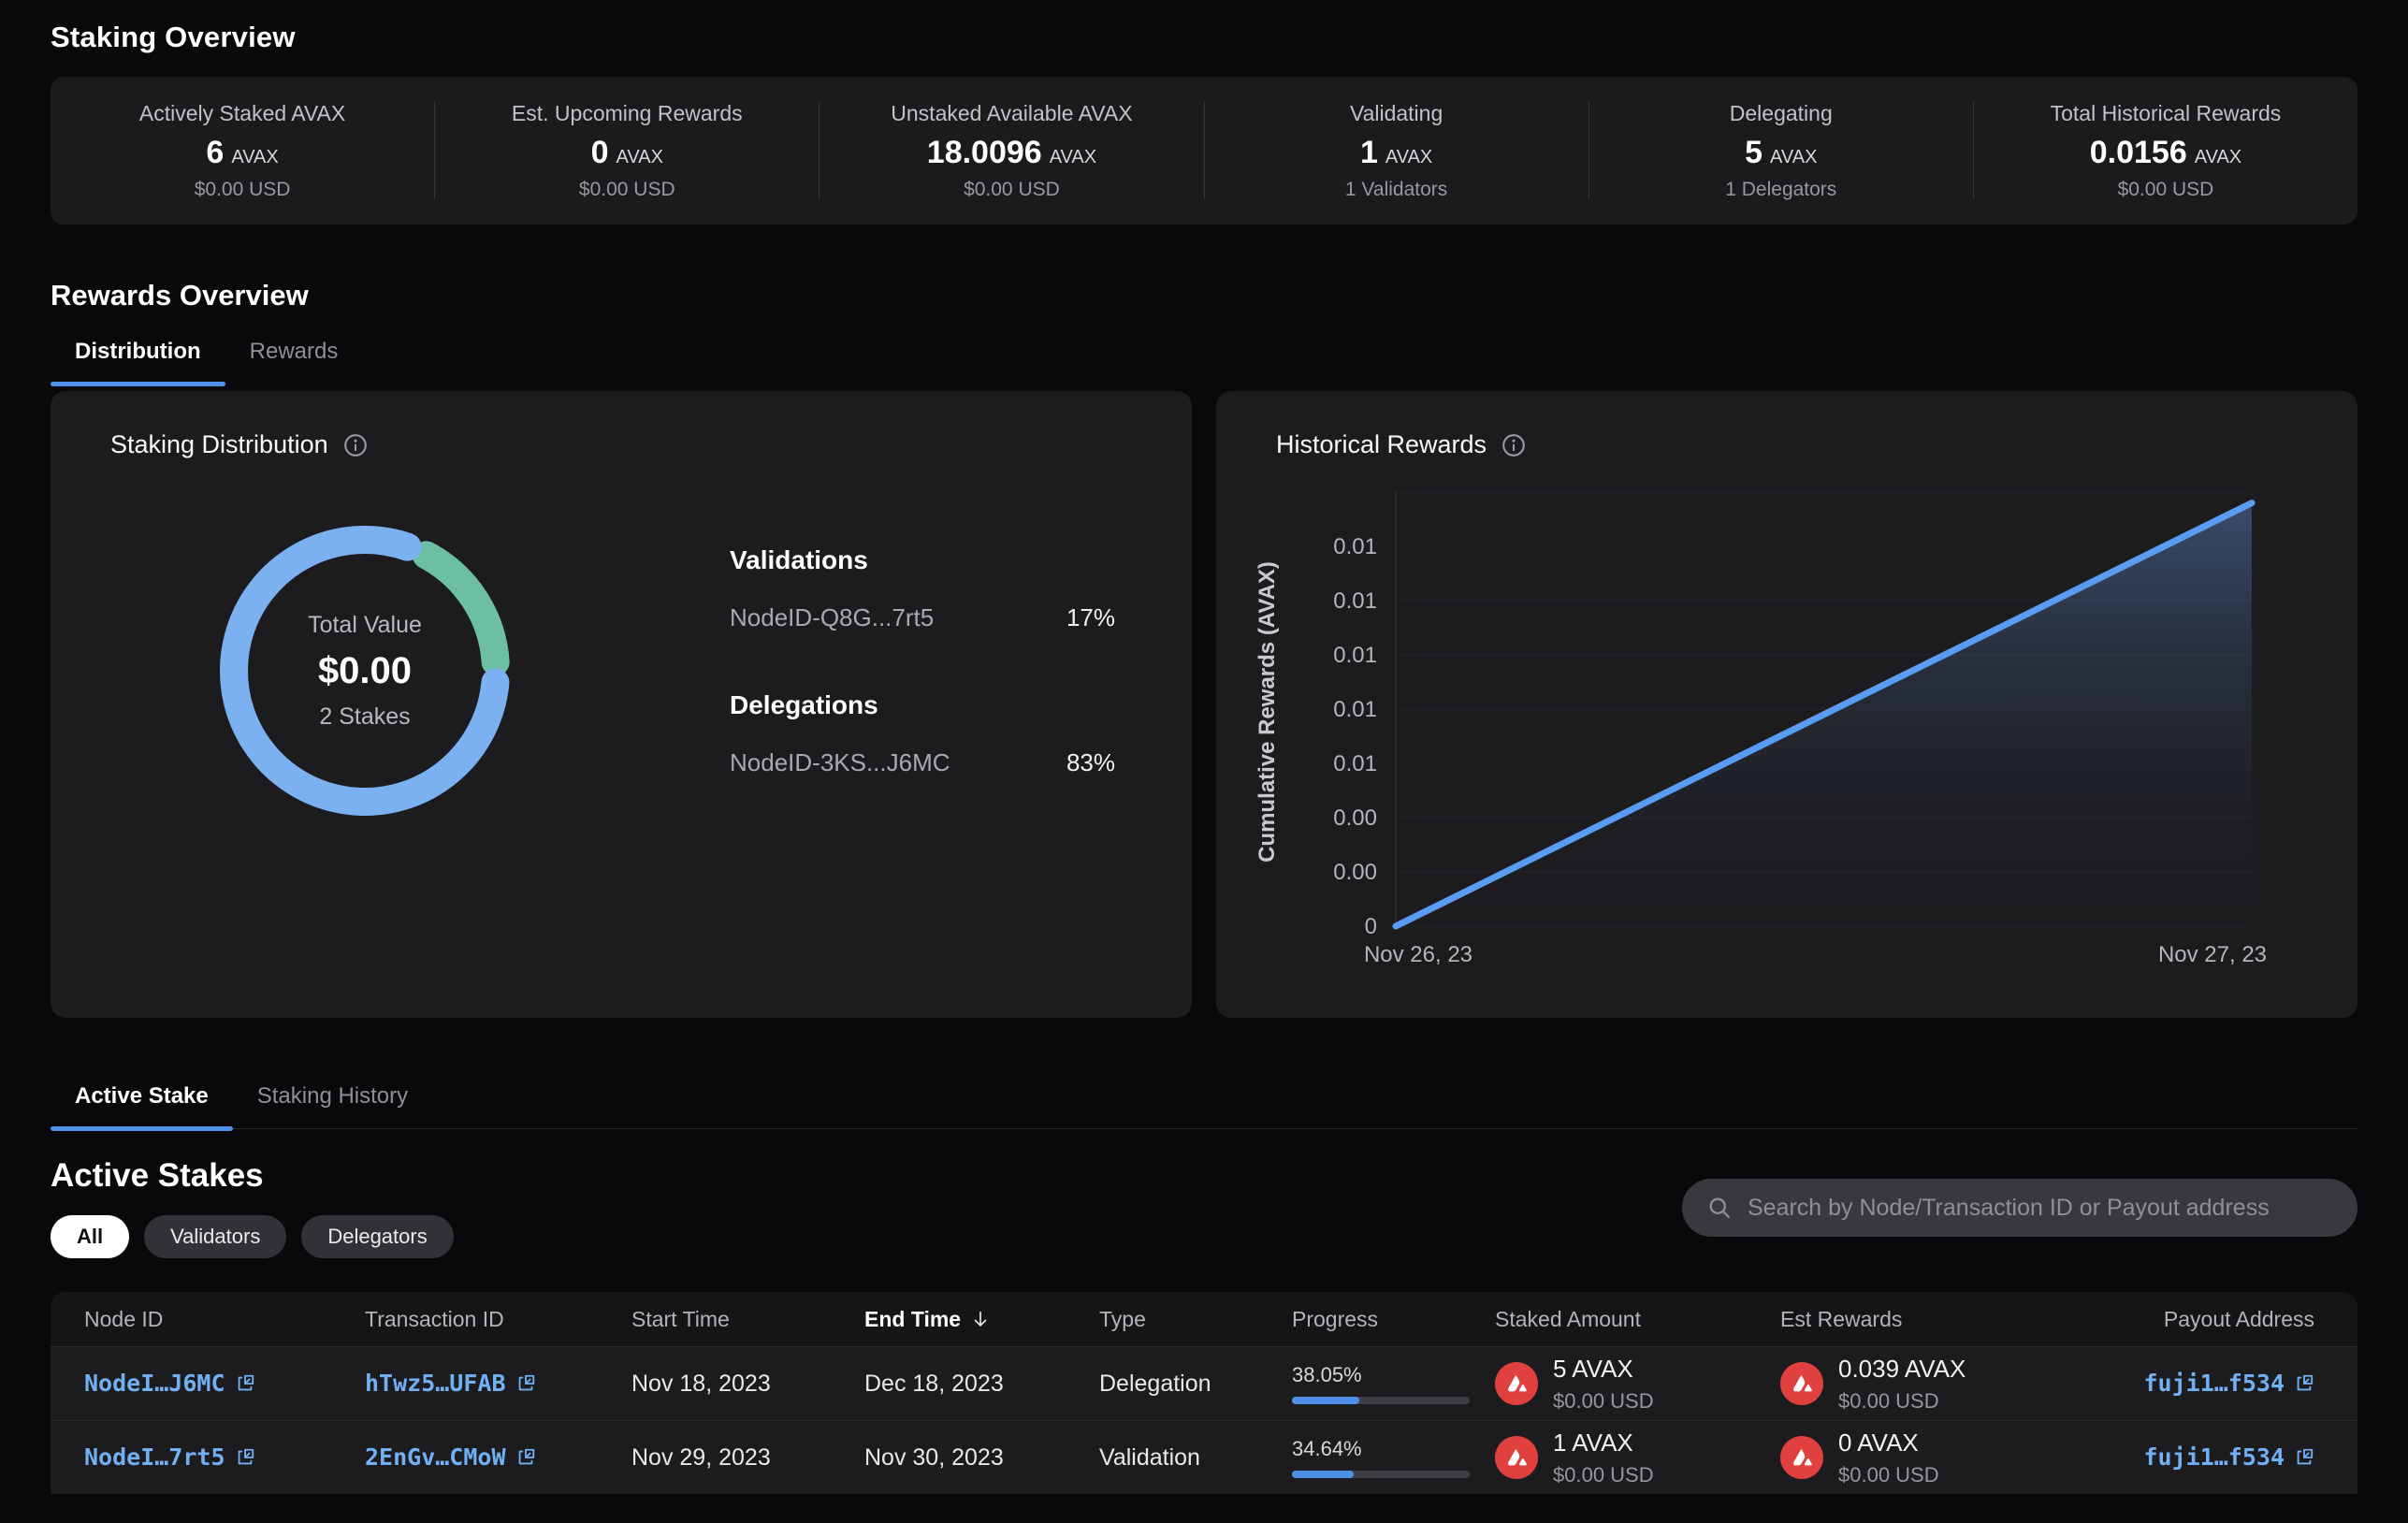 This screenshot has width=2408, height=1523. What do you see at coordinates (378, 1236) in the screenshot?
I see `filter-delegators: Delegators` at bounding box center [378, 1236].